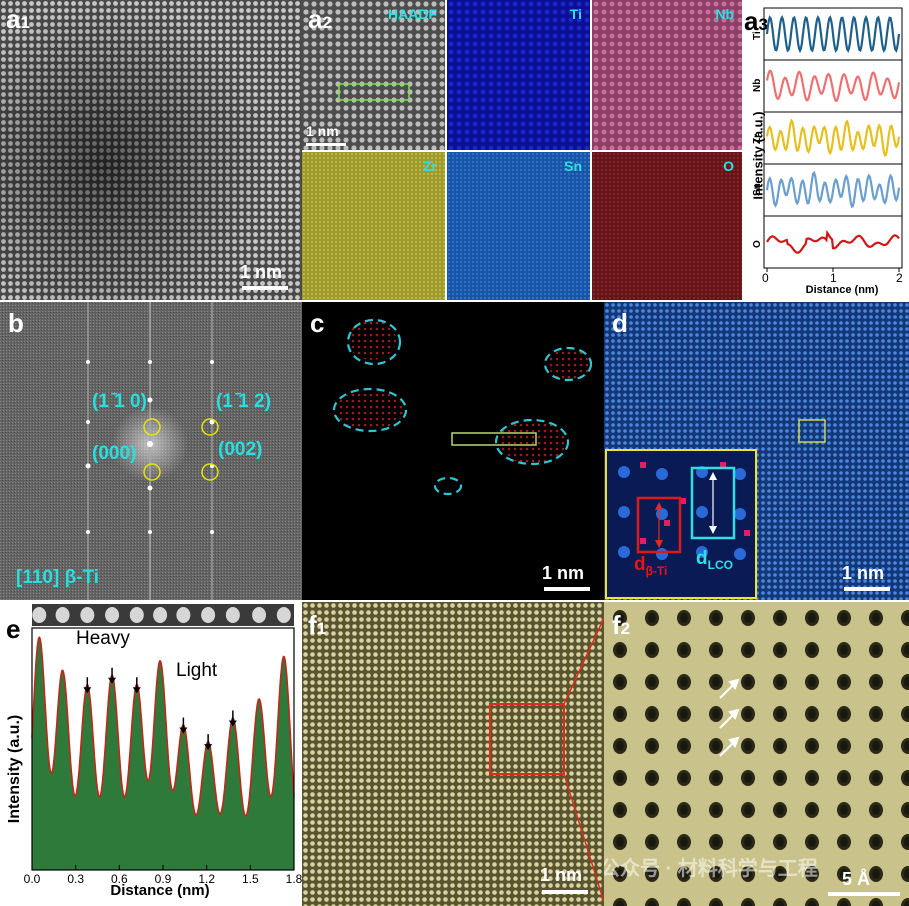 The height and width of the screenshot is (906, 909). What do you see at coordinates (575, 14) in the screenshot?
I see `map-label-ti: Ti` at bounding box center [575, 14].